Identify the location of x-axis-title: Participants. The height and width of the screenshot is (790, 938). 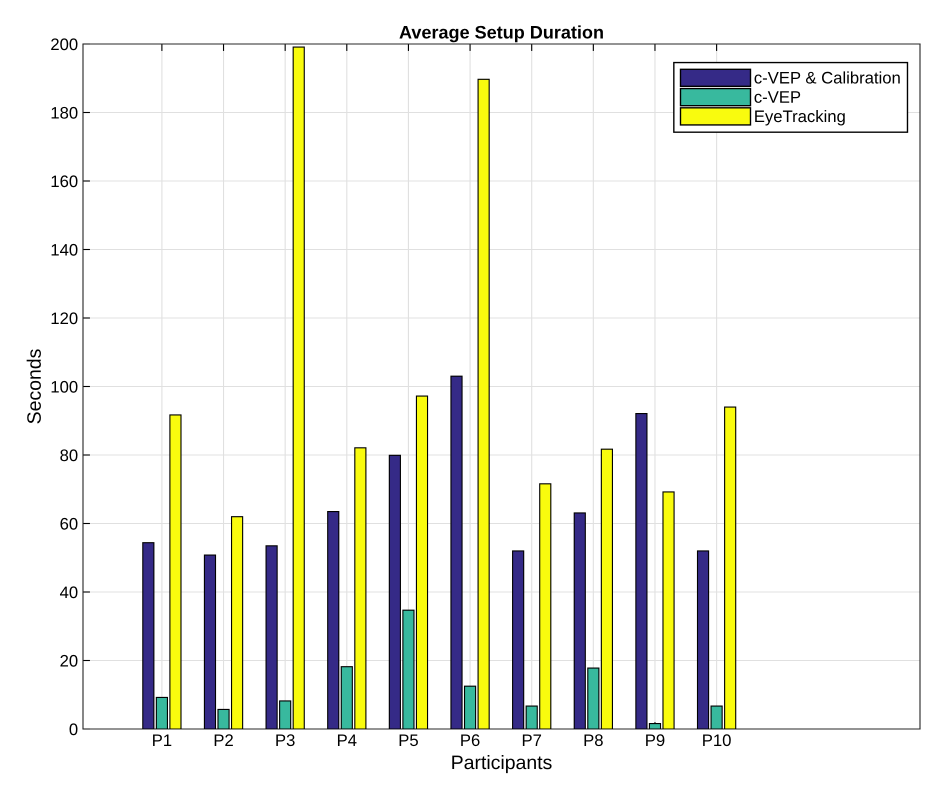
(502, 764).